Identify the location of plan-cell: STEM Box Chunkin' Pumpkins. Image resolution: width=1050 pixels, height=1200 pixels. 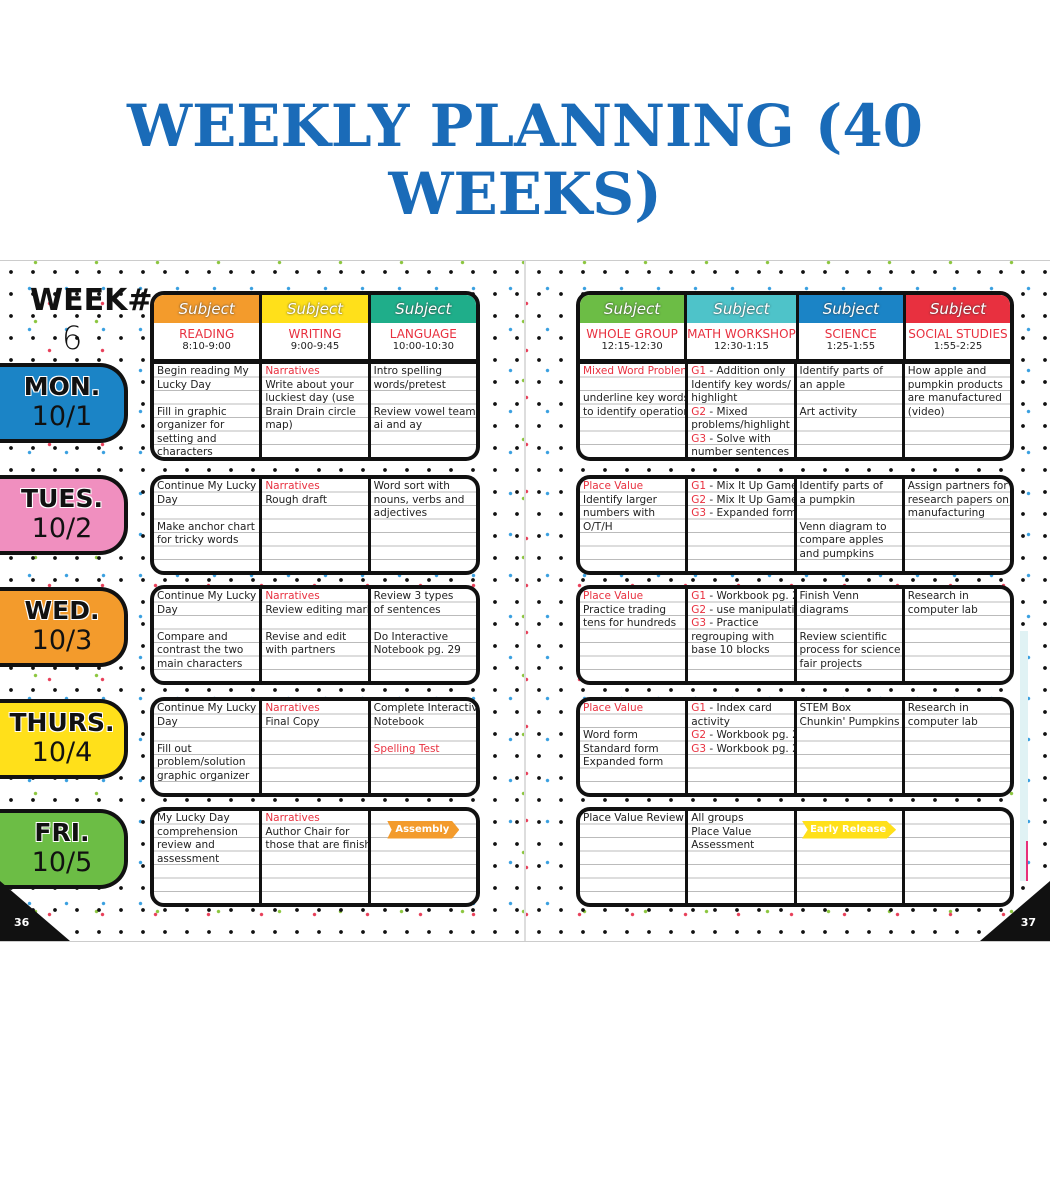
(850, 747).